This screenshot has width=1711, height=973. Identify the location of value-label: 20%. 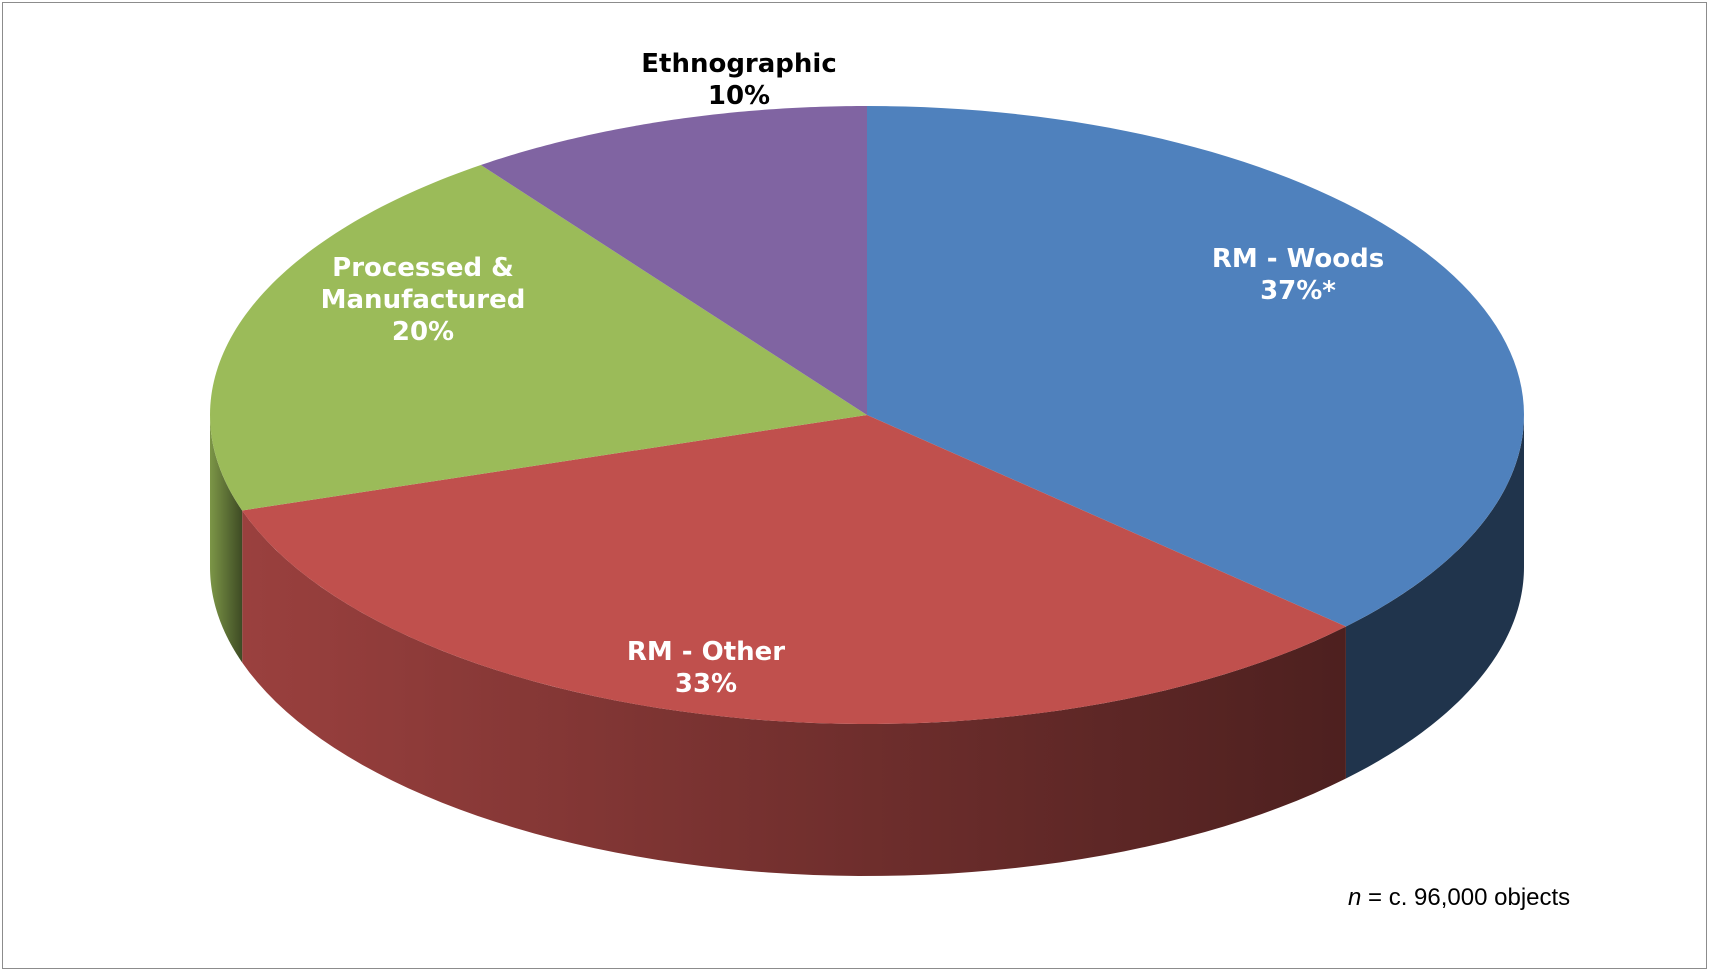
(423, 332).